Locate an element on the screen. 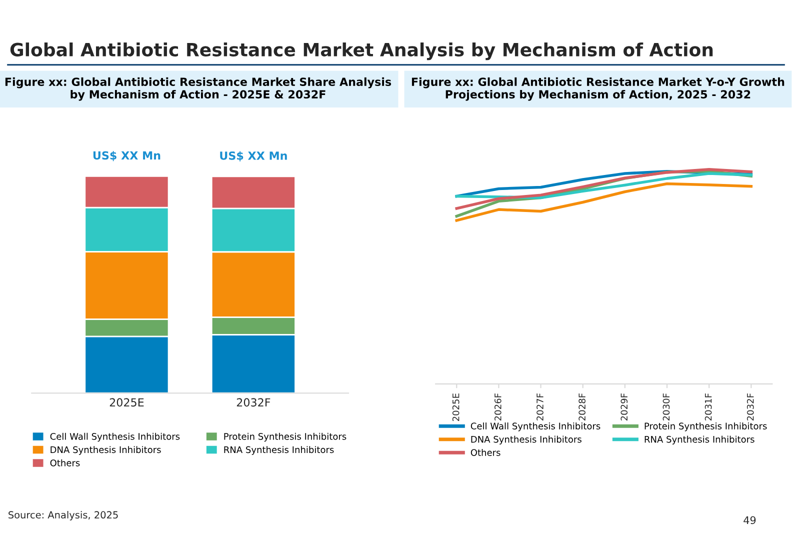  text: Global Antibiotic Resistance Market Analysis by Mechanism of Action is located at coordinates (361, 51).